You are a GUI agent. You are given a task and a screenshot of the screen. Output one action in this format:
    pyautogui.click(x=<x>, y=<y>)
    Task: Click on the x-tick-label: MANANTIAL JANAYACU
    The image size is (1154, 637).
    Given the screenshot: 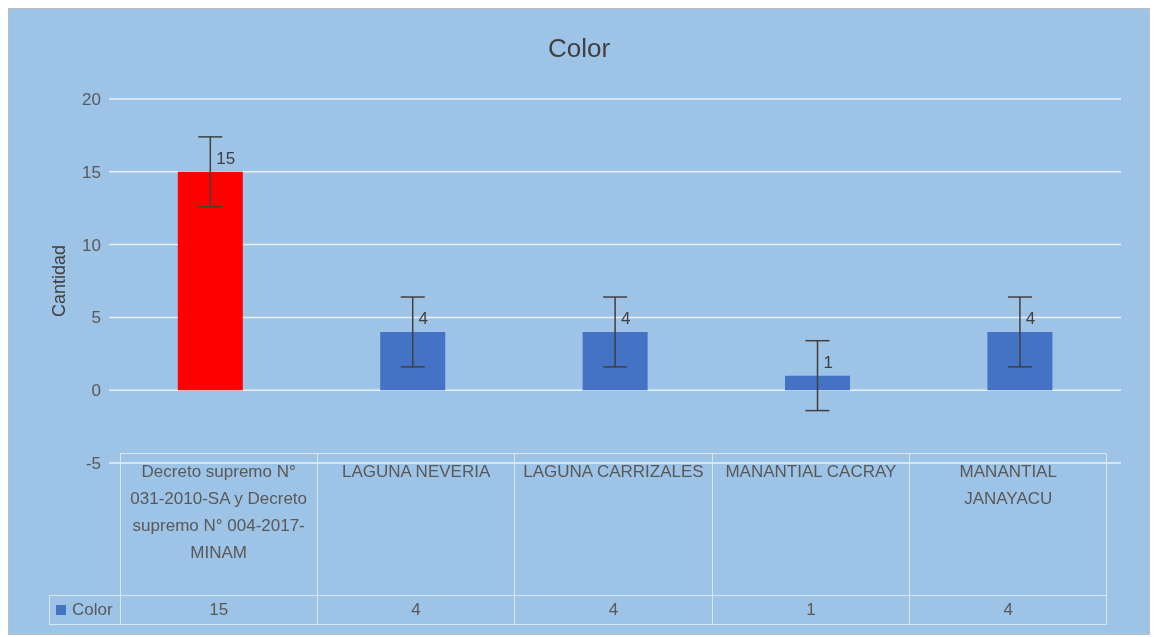 What is the action you would take?
    pyautogui.click(x=1008, y=524)
    